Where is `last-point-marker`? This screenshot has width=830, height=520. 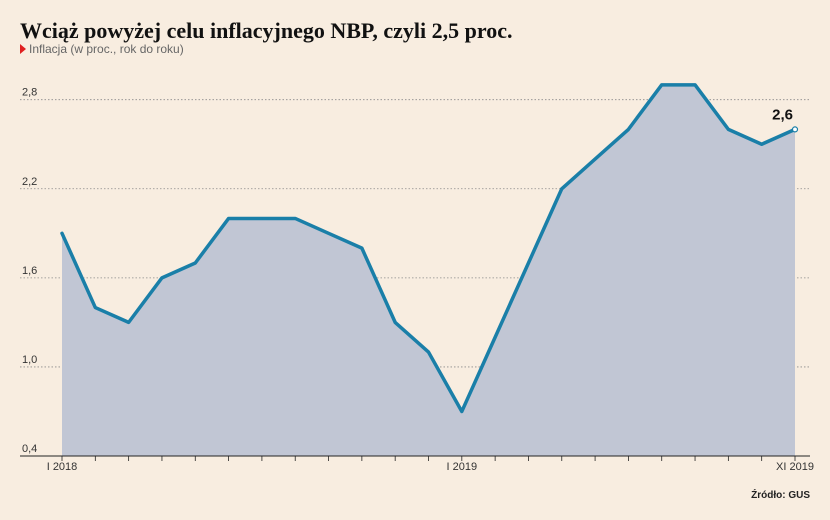 last-point-marker is located at coordinates (795, 129).